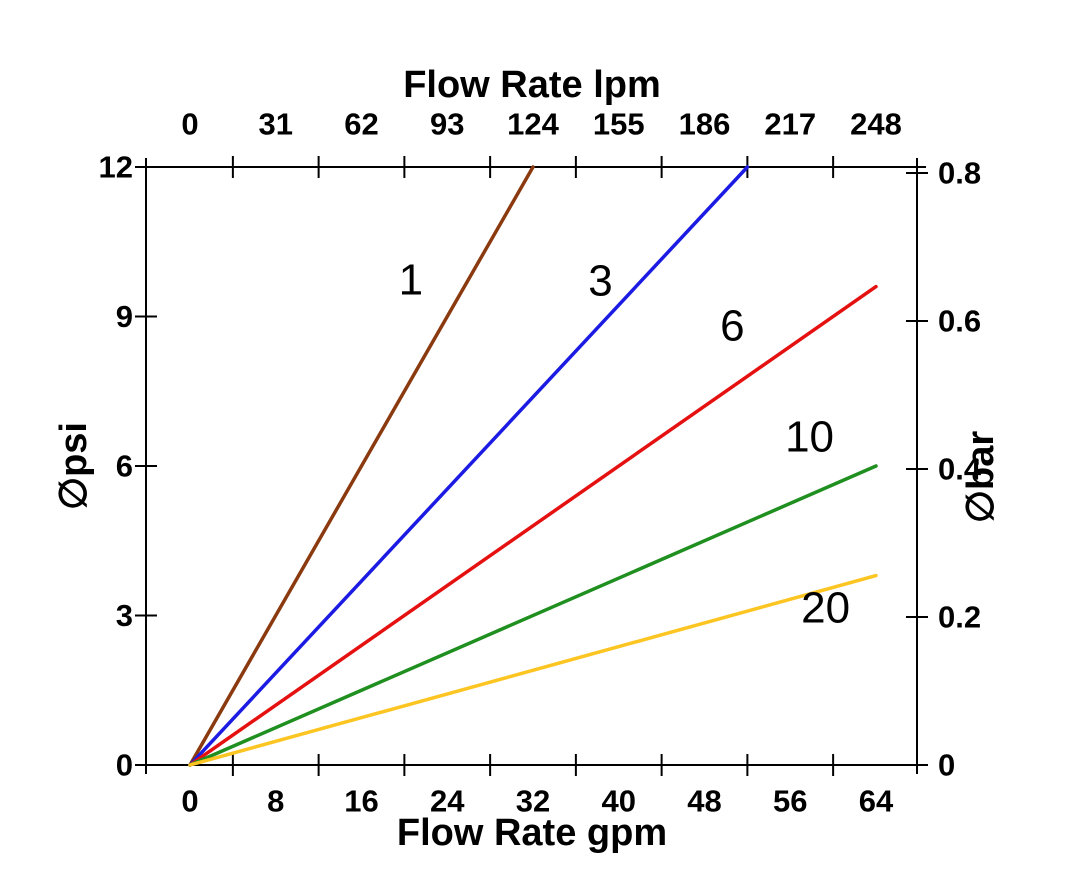 This screenshot has width=1084, height=876. I want to click on top-axis-tick-label: 124, so click(533, 124).